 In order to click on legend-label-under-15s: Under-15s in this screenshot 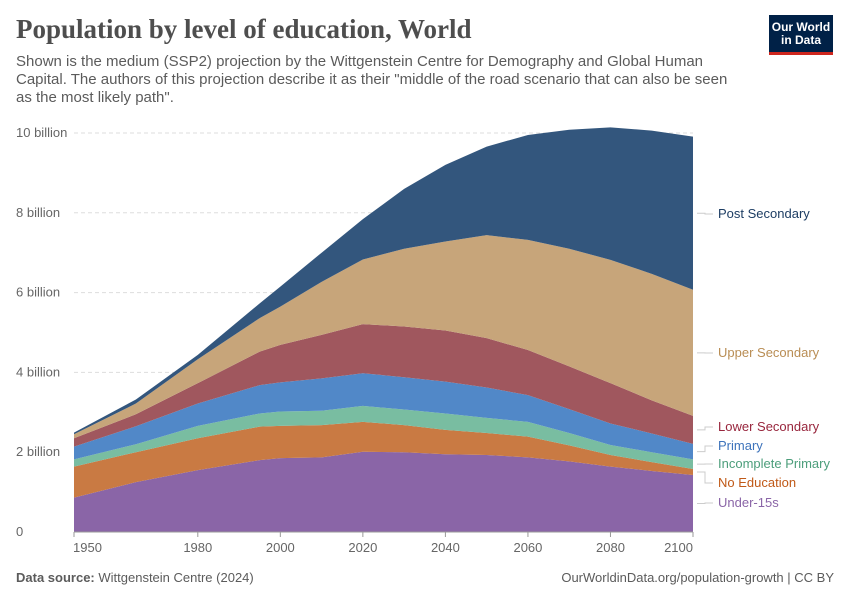, I will do `click(748, 502)`.